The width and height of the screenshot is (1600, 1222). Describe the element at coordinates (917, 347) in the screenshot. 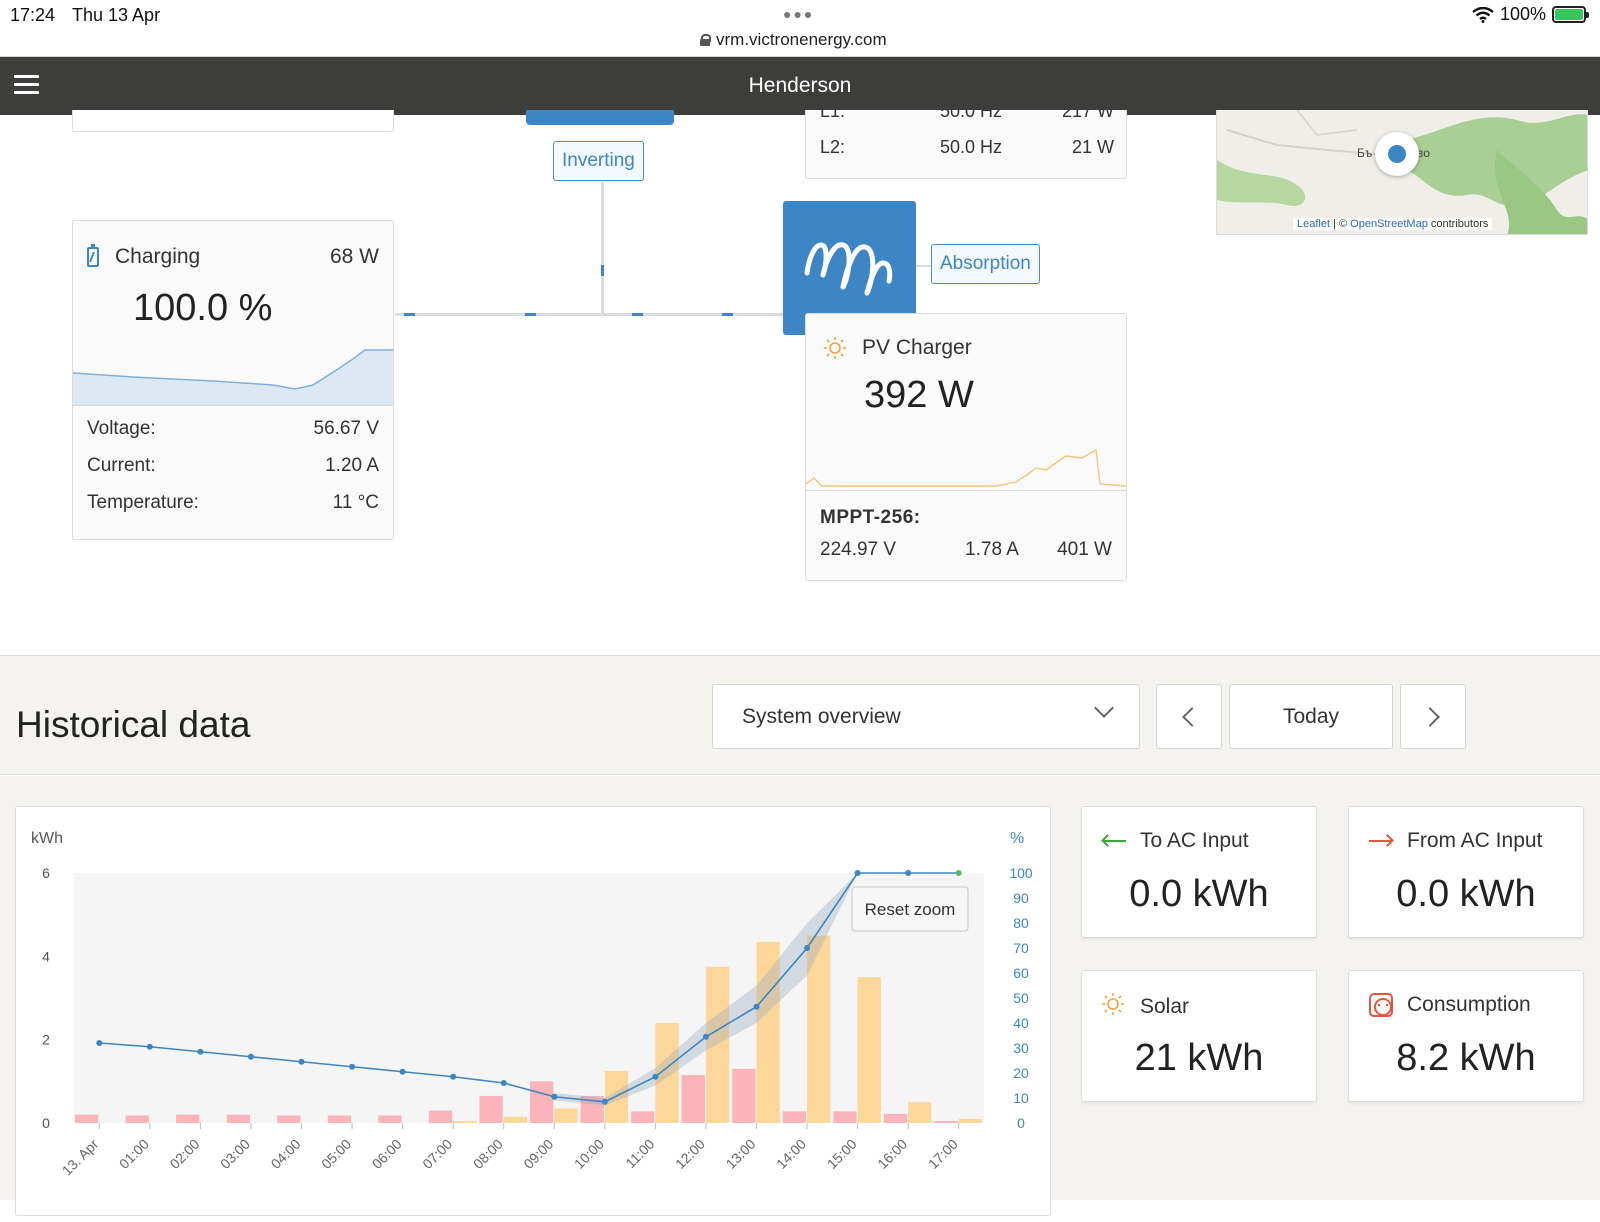

I see `pv-title: PV Charger` at that location.